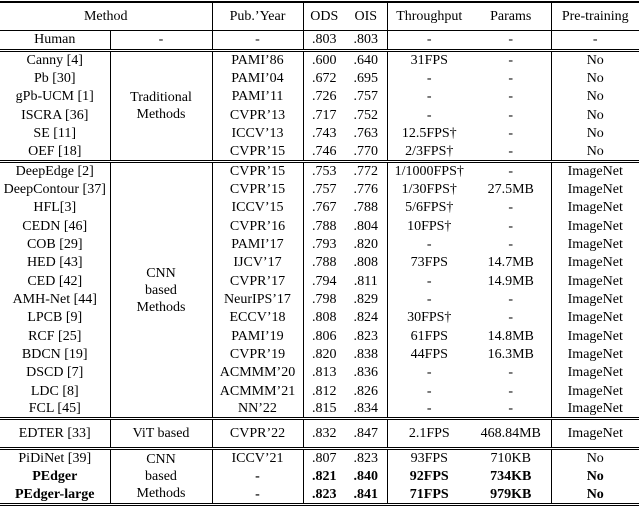  I want to click on table-row: CED [42] CVPR’17.794 .811-14.9MB ImageNet, so click(319, 281).